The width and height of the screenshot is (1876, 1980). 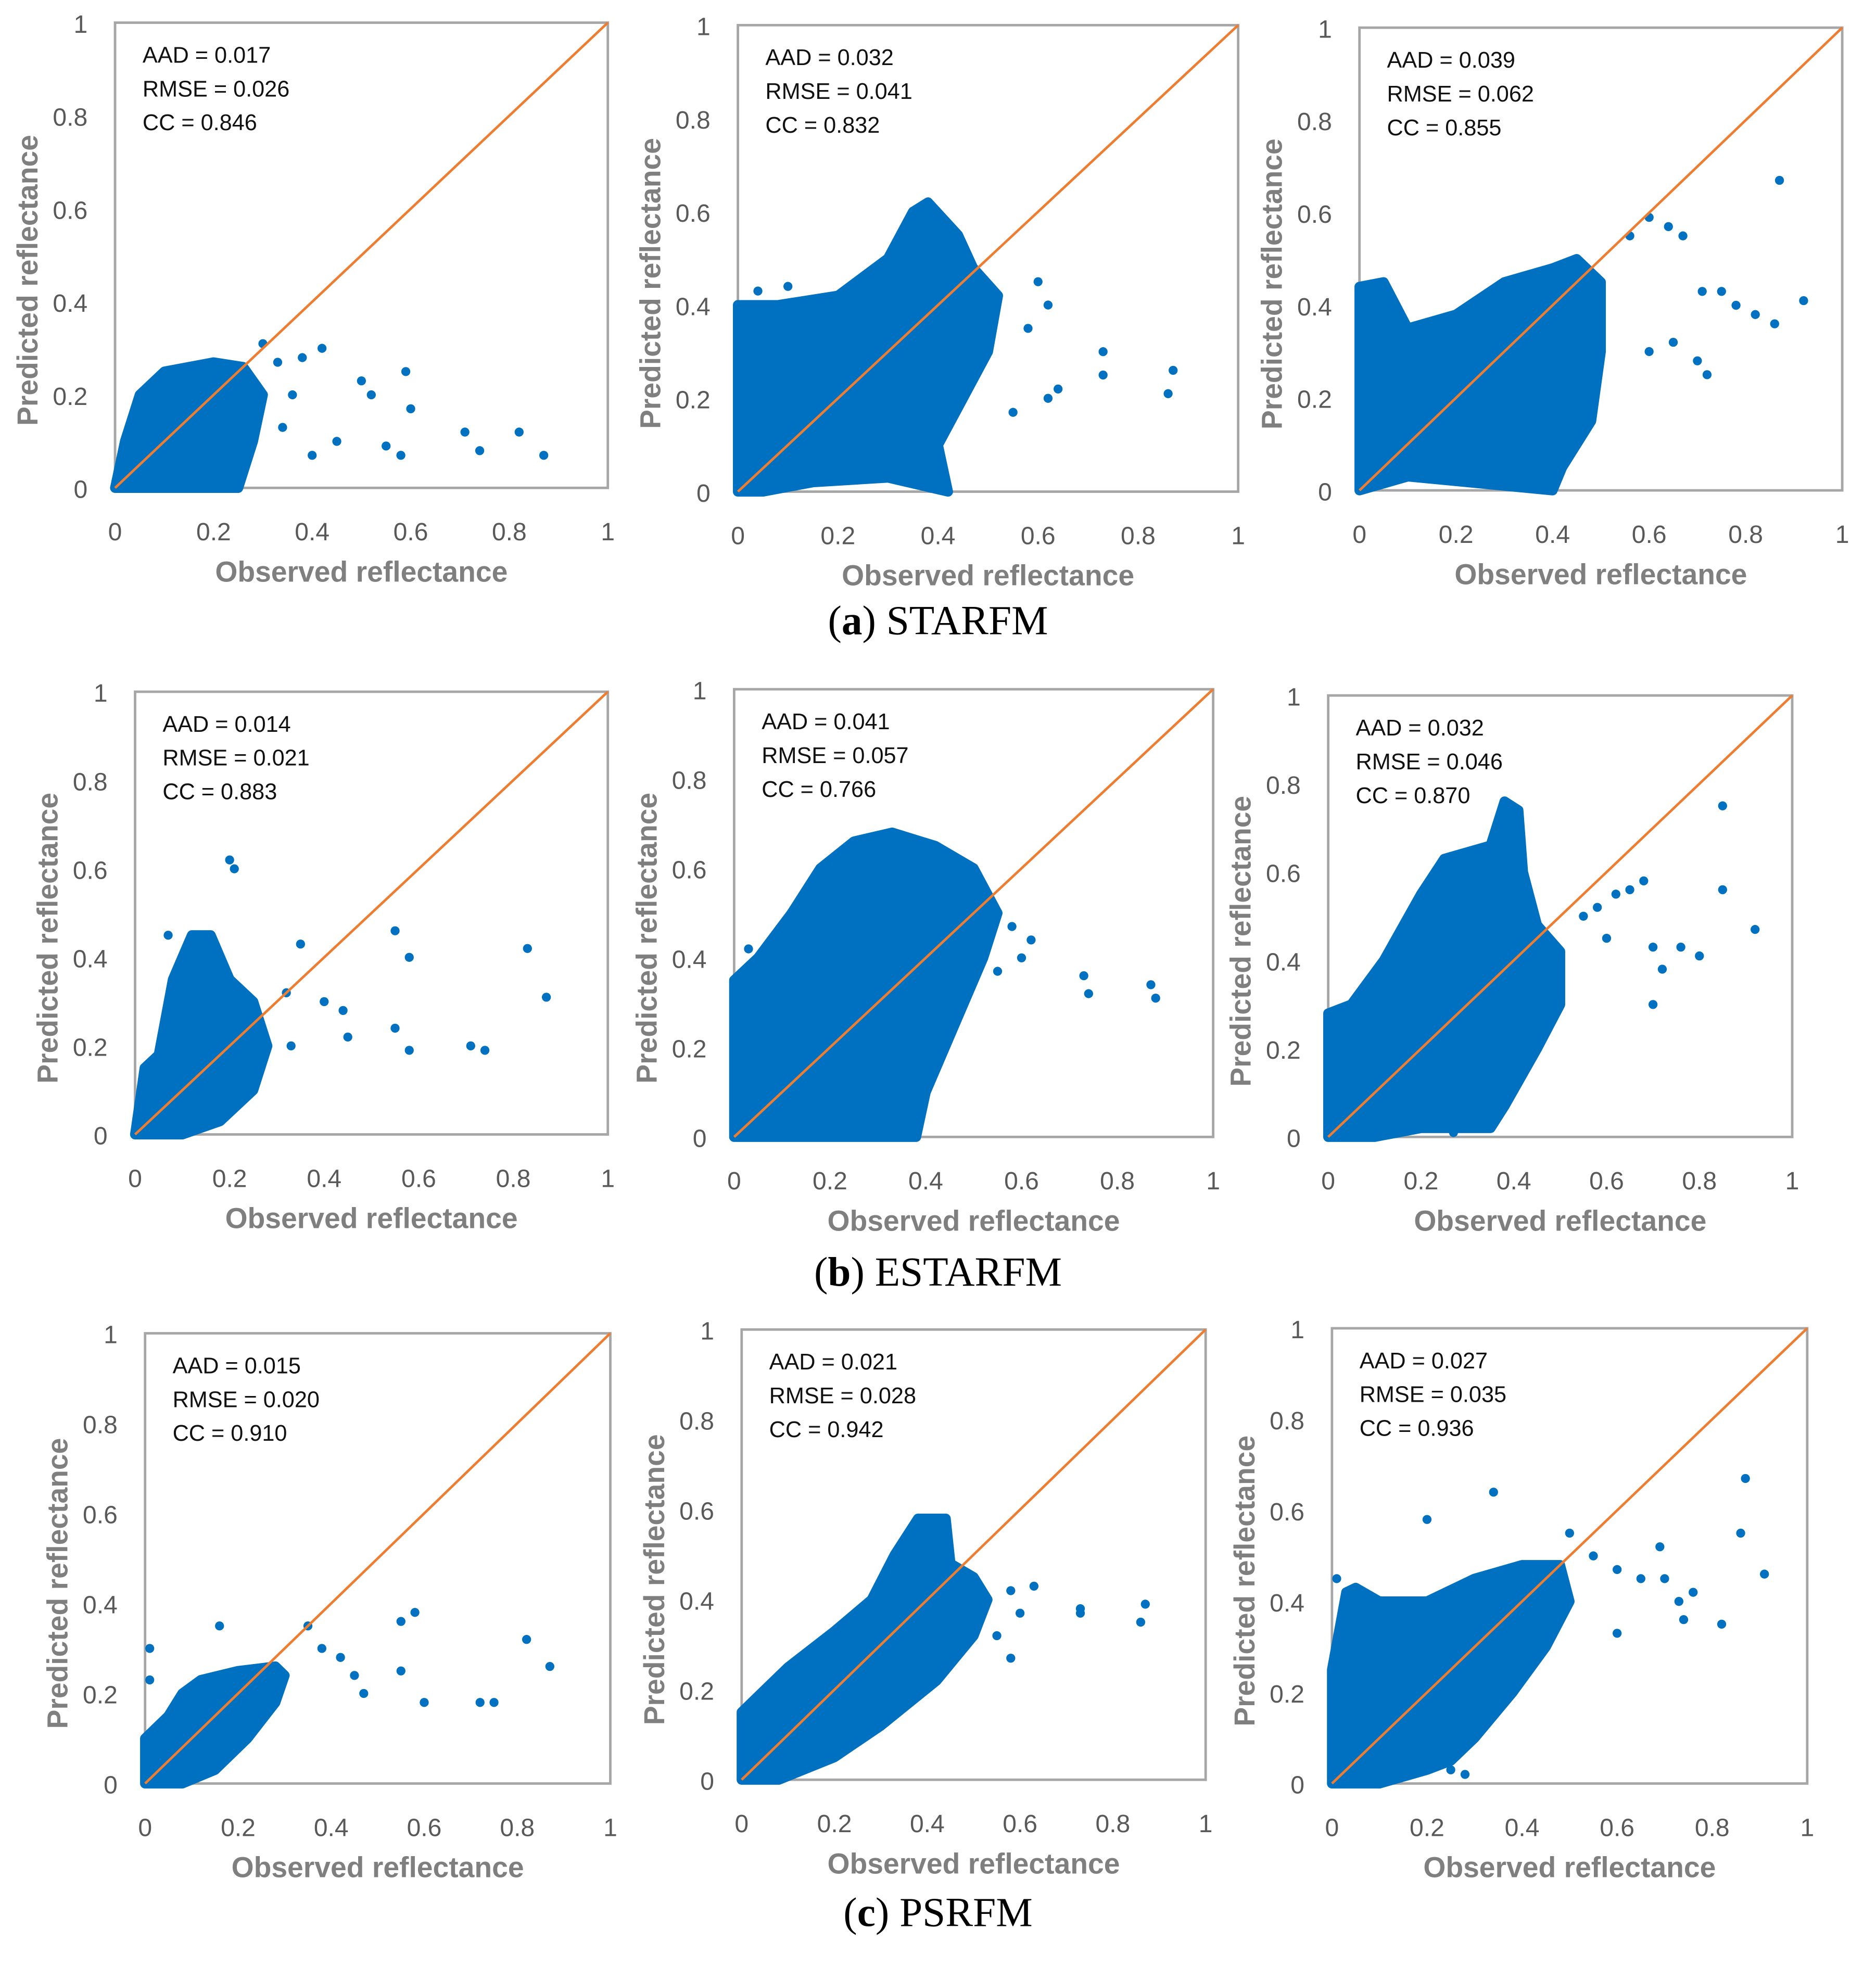 What do you see at coordinates (235, 758) in the screenshot?
I see `stat-label: RMSE = 0.021` at bounding box center [235, 758].